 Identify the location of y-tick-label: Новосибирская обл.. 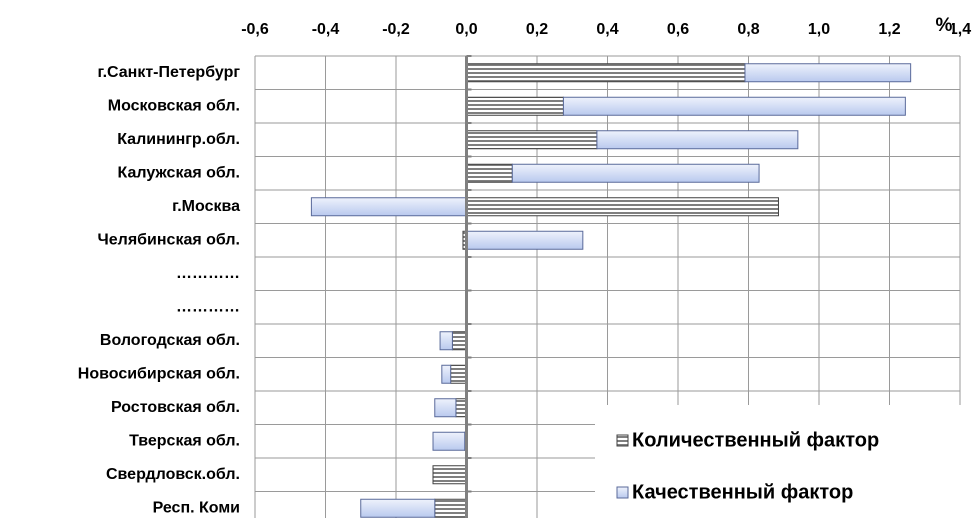
(159, 373).